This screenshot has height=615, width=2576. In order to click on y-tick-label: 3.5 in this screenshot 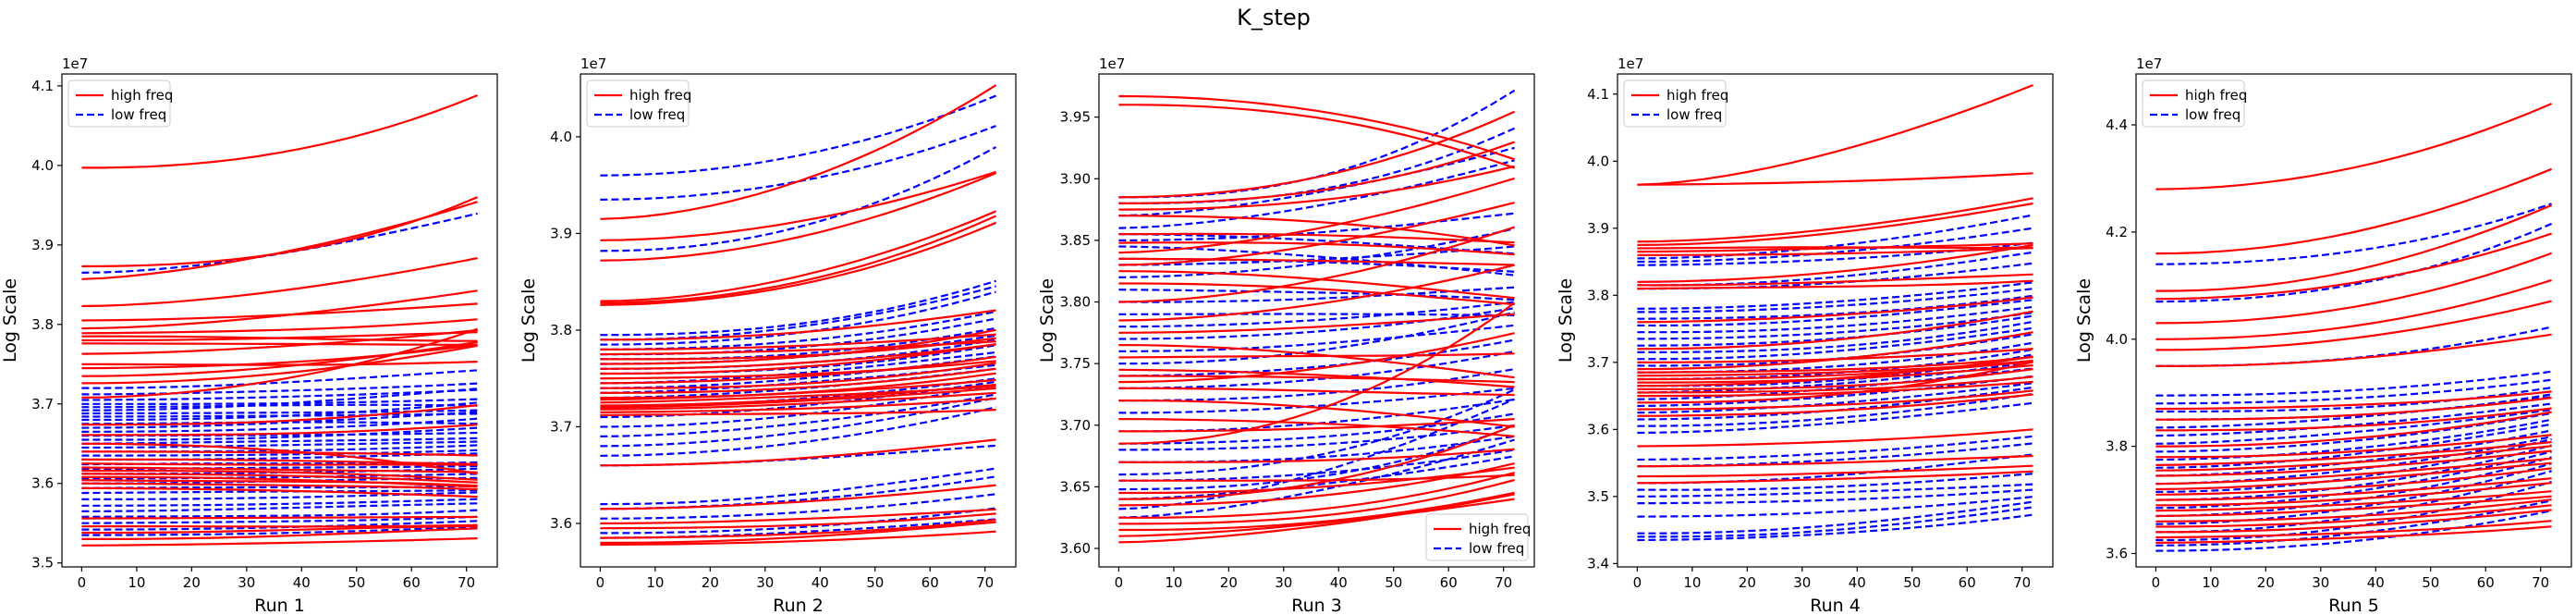, I will do `click(42, 563)`.